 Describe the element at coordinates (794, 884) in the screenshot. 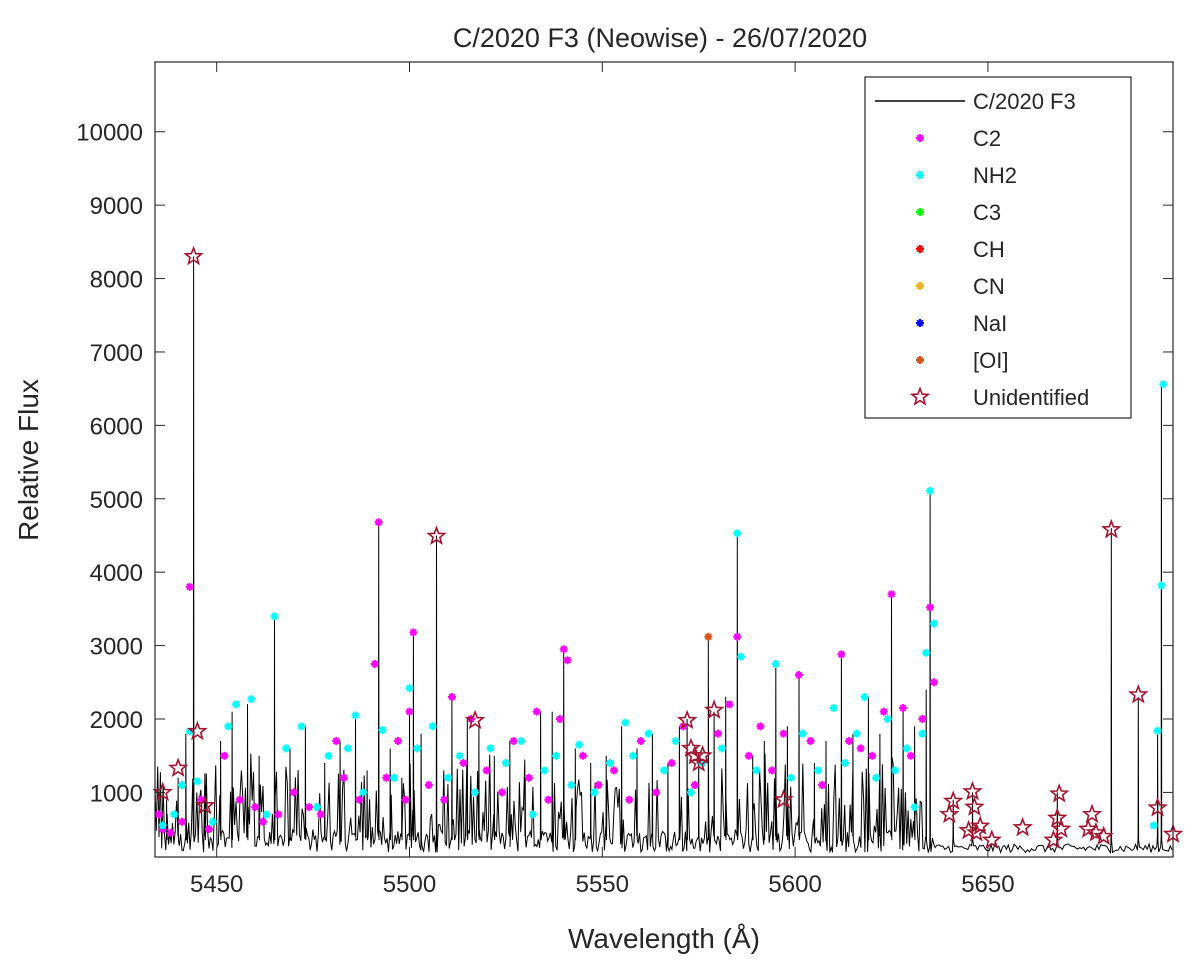

I see `x-tick-label: 5600` at that location.